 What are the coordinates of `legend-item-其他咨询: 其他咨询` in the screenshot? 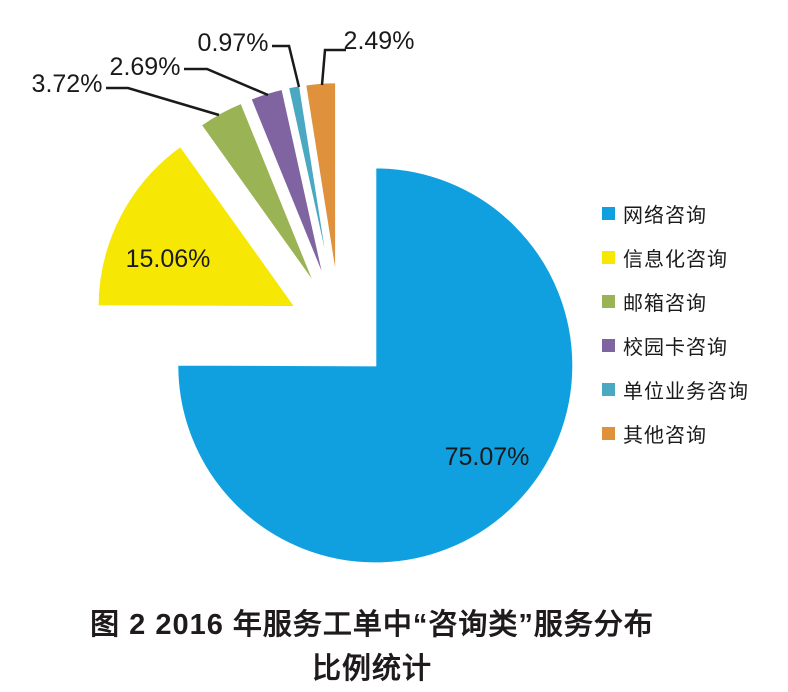 It's located at (675, 433).